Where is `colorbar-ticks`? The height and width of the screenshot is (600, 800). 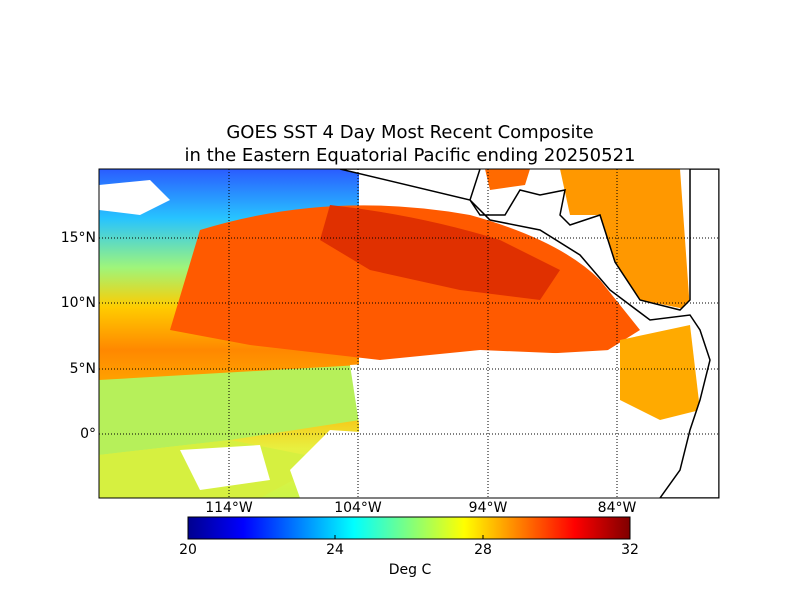
colorbar-ticks is located at coordinates (409, 537).